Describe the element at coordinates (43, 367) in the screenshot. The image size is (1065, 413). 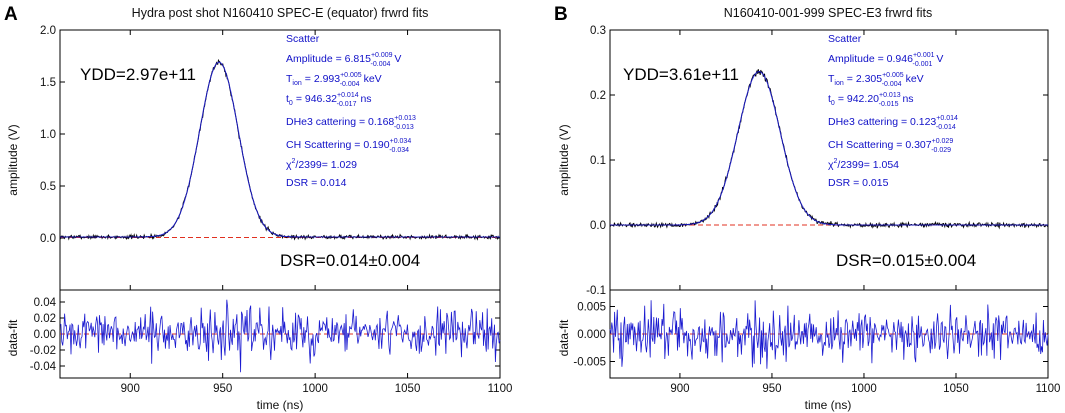
I see `residual-y-tick-label-a: -0.04` at that location.